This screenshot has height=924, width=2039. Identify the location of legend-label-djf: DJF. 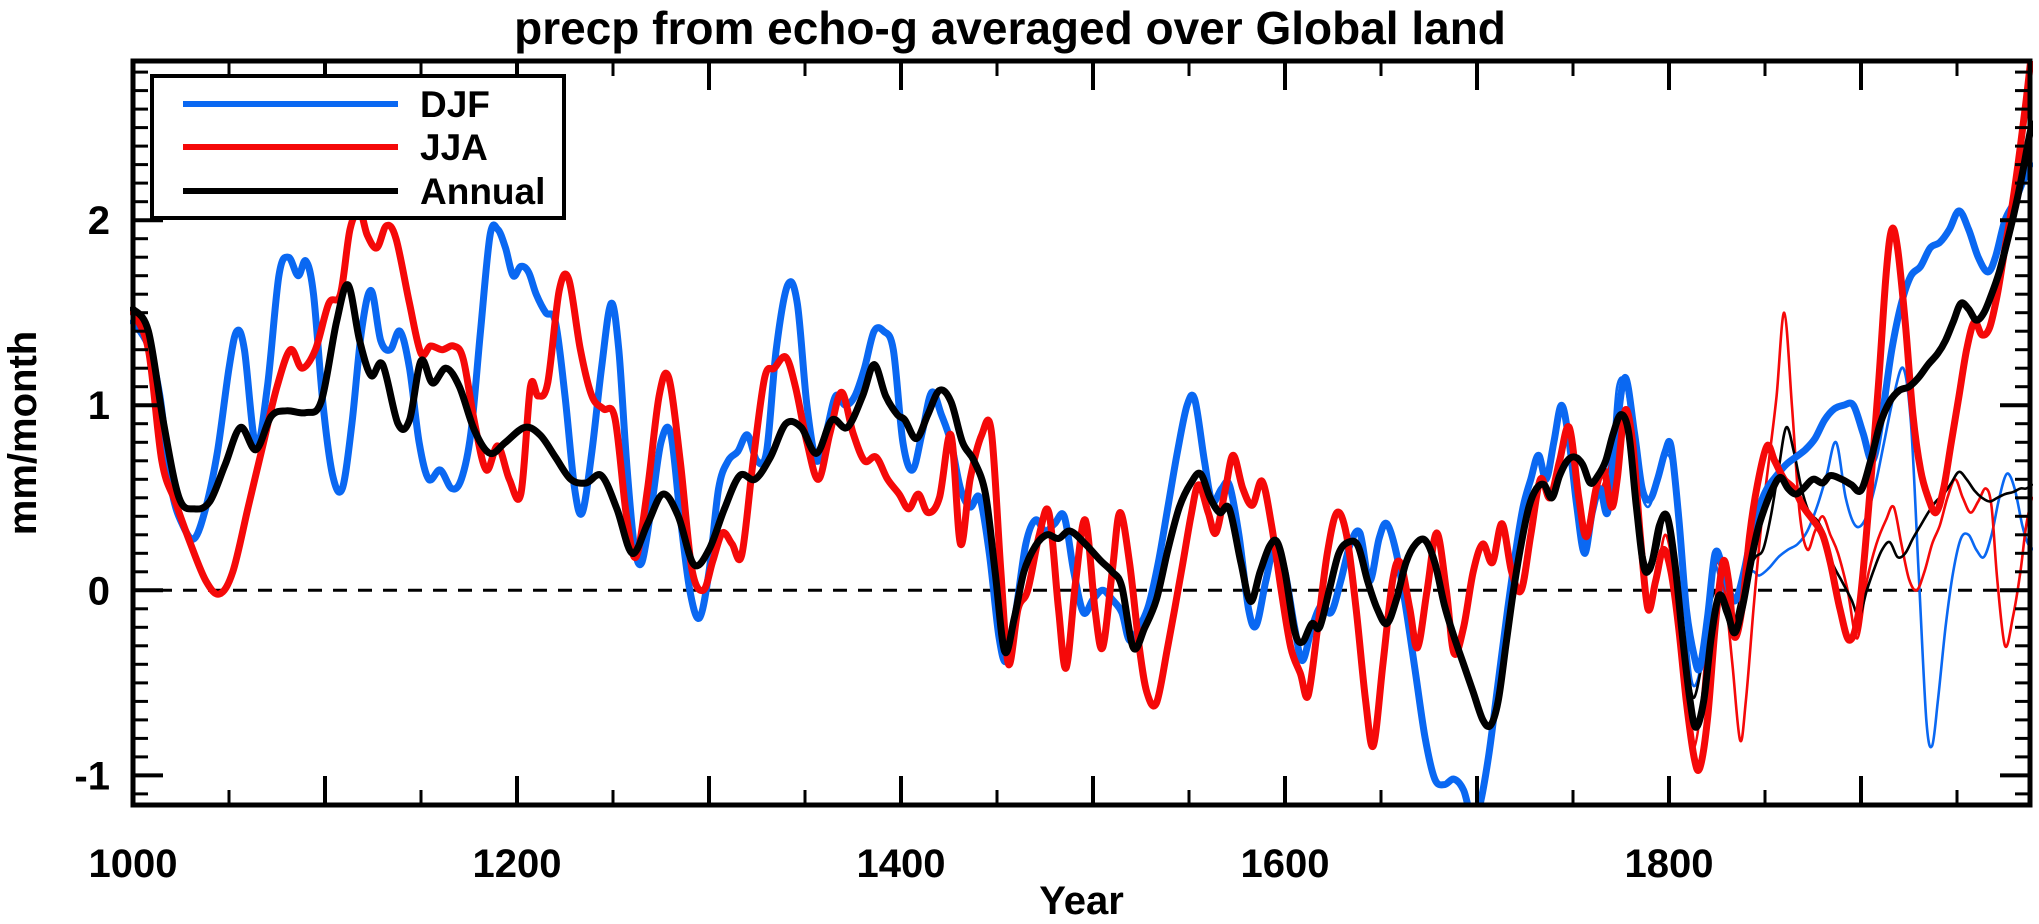
(455, 104).